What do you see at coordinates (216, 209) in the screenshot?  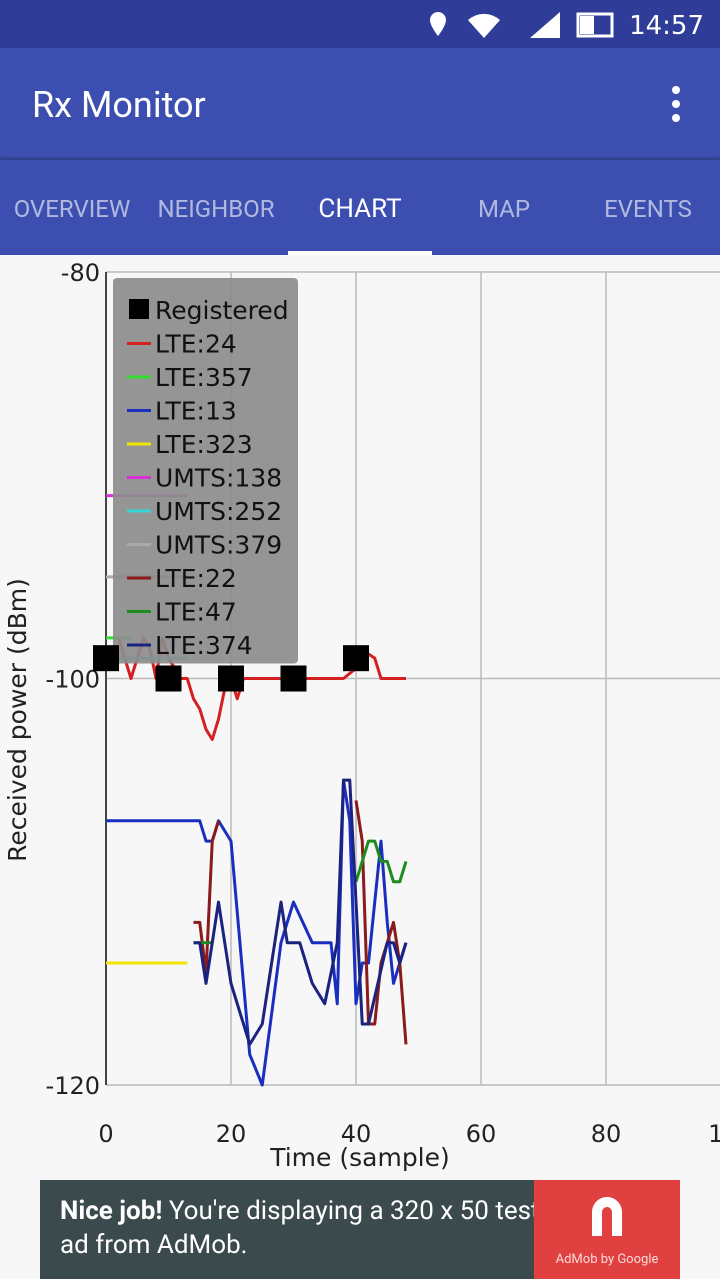 I see `tab: NEIGHBOR` at bounding box center [216, 209].